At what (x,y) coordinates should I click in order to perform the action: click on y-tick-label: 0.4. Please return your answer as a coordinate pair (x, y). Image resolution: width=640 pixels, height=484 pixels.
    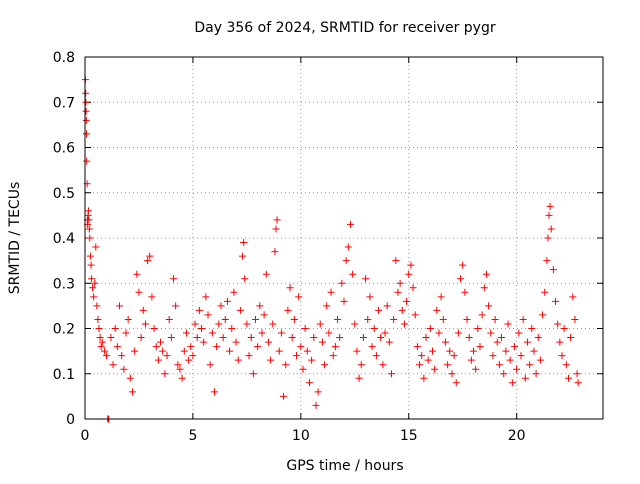
    Looking at the image, I should click on (64, 239).